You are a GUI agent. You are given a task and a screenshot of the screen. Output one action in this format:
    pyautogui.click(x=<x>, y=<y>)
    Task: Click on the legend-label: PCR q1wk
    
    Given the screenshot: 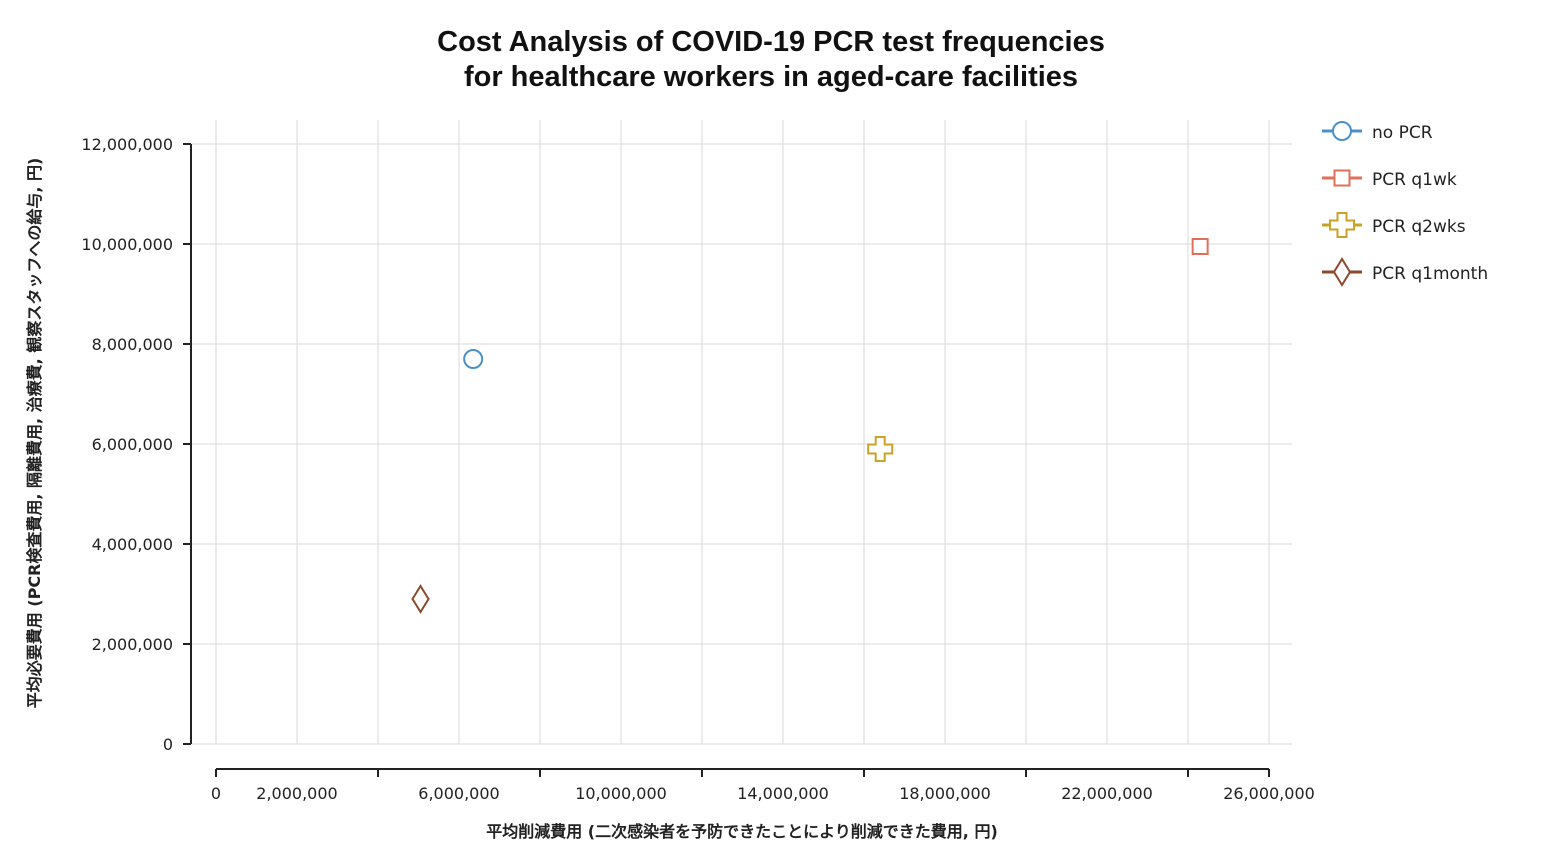 What is the action you would take?
    pyautogui.click(x=1414, y=180)
    